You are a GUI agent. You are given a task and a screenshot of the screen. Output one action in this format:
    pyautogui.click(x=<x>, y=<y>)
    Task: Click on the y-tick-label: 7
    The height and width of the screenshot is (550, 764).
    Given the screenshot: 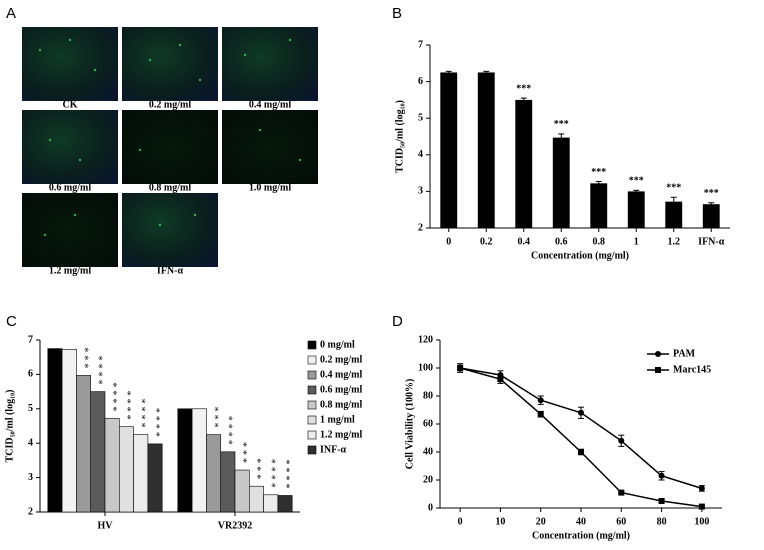 What is the action you would take?
    pyautogui.click(x=30, y=339)
    